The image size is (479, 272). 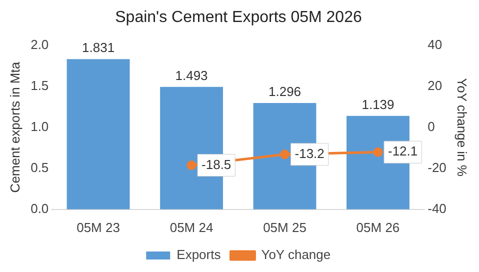 I want to click on data-label: -13.2, so click(x=309, y=153).